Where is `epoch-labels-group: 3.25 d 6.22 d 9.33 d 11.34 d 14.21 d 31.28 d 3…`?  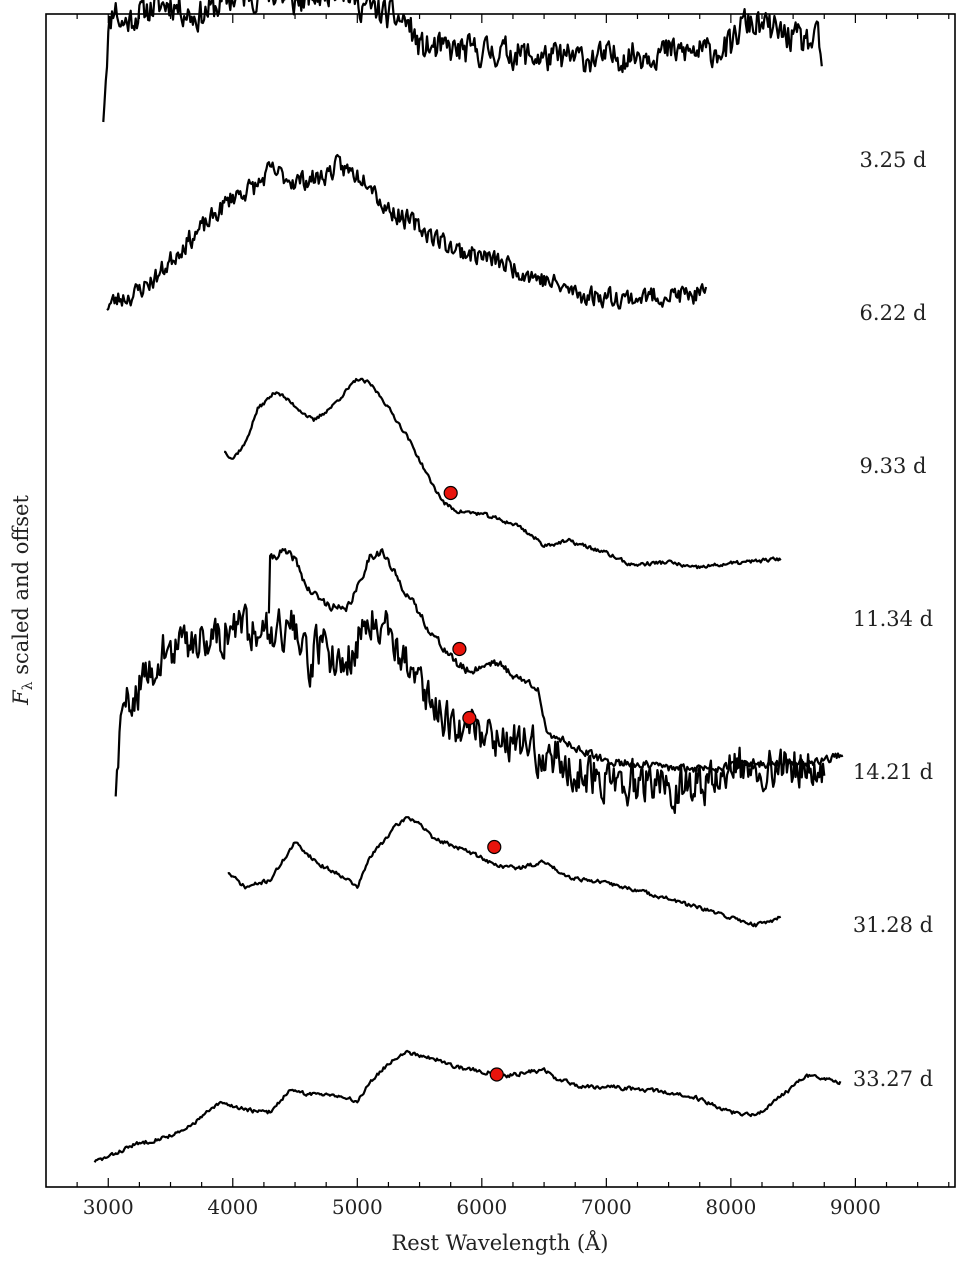
epoch-labels-group: 3.25 d 6.22 d 9.33 d 11.34 d 14.21 d 31.28 d 3… is located at coordinates (893, 619).